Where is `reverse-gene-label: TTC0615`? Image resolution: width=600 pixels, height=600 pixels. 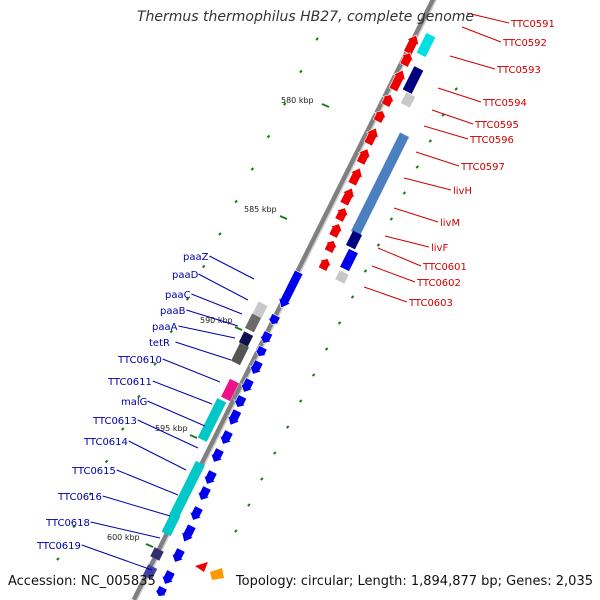
reverse-gene-label: TTC0615 is located at coordinates (93, 471).